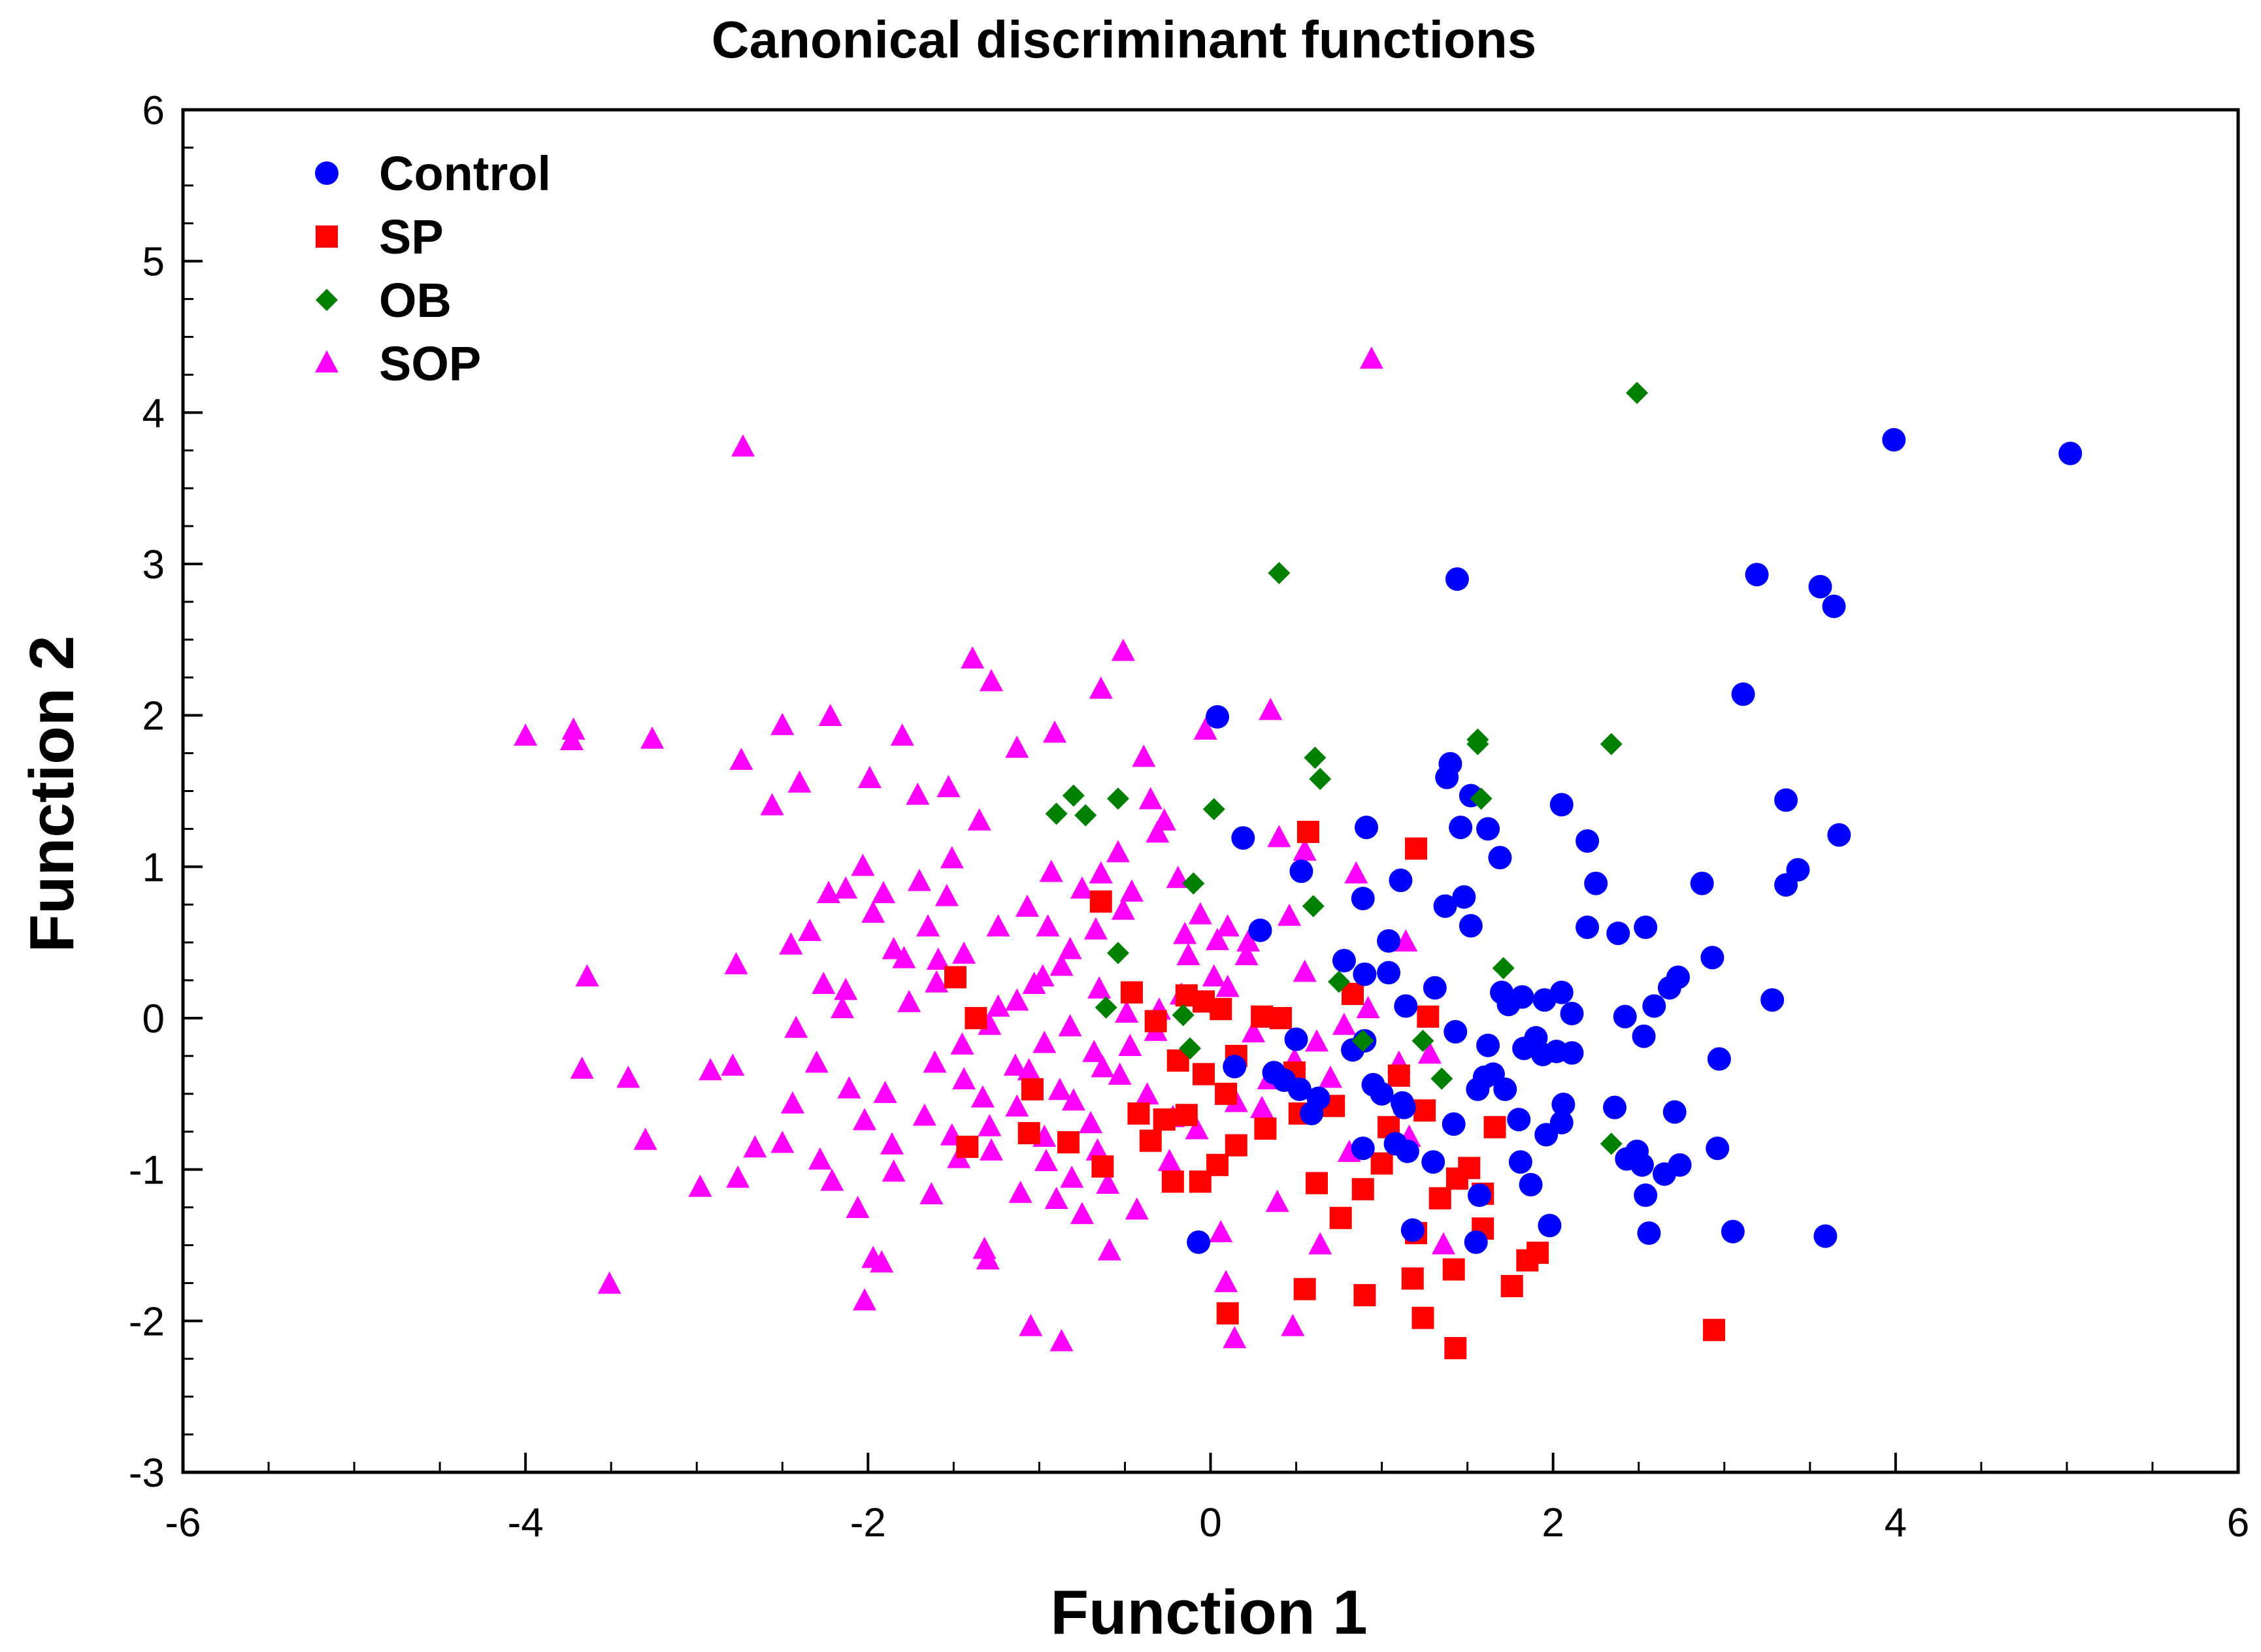  I want to click on series-ob, so click(1347, 768).